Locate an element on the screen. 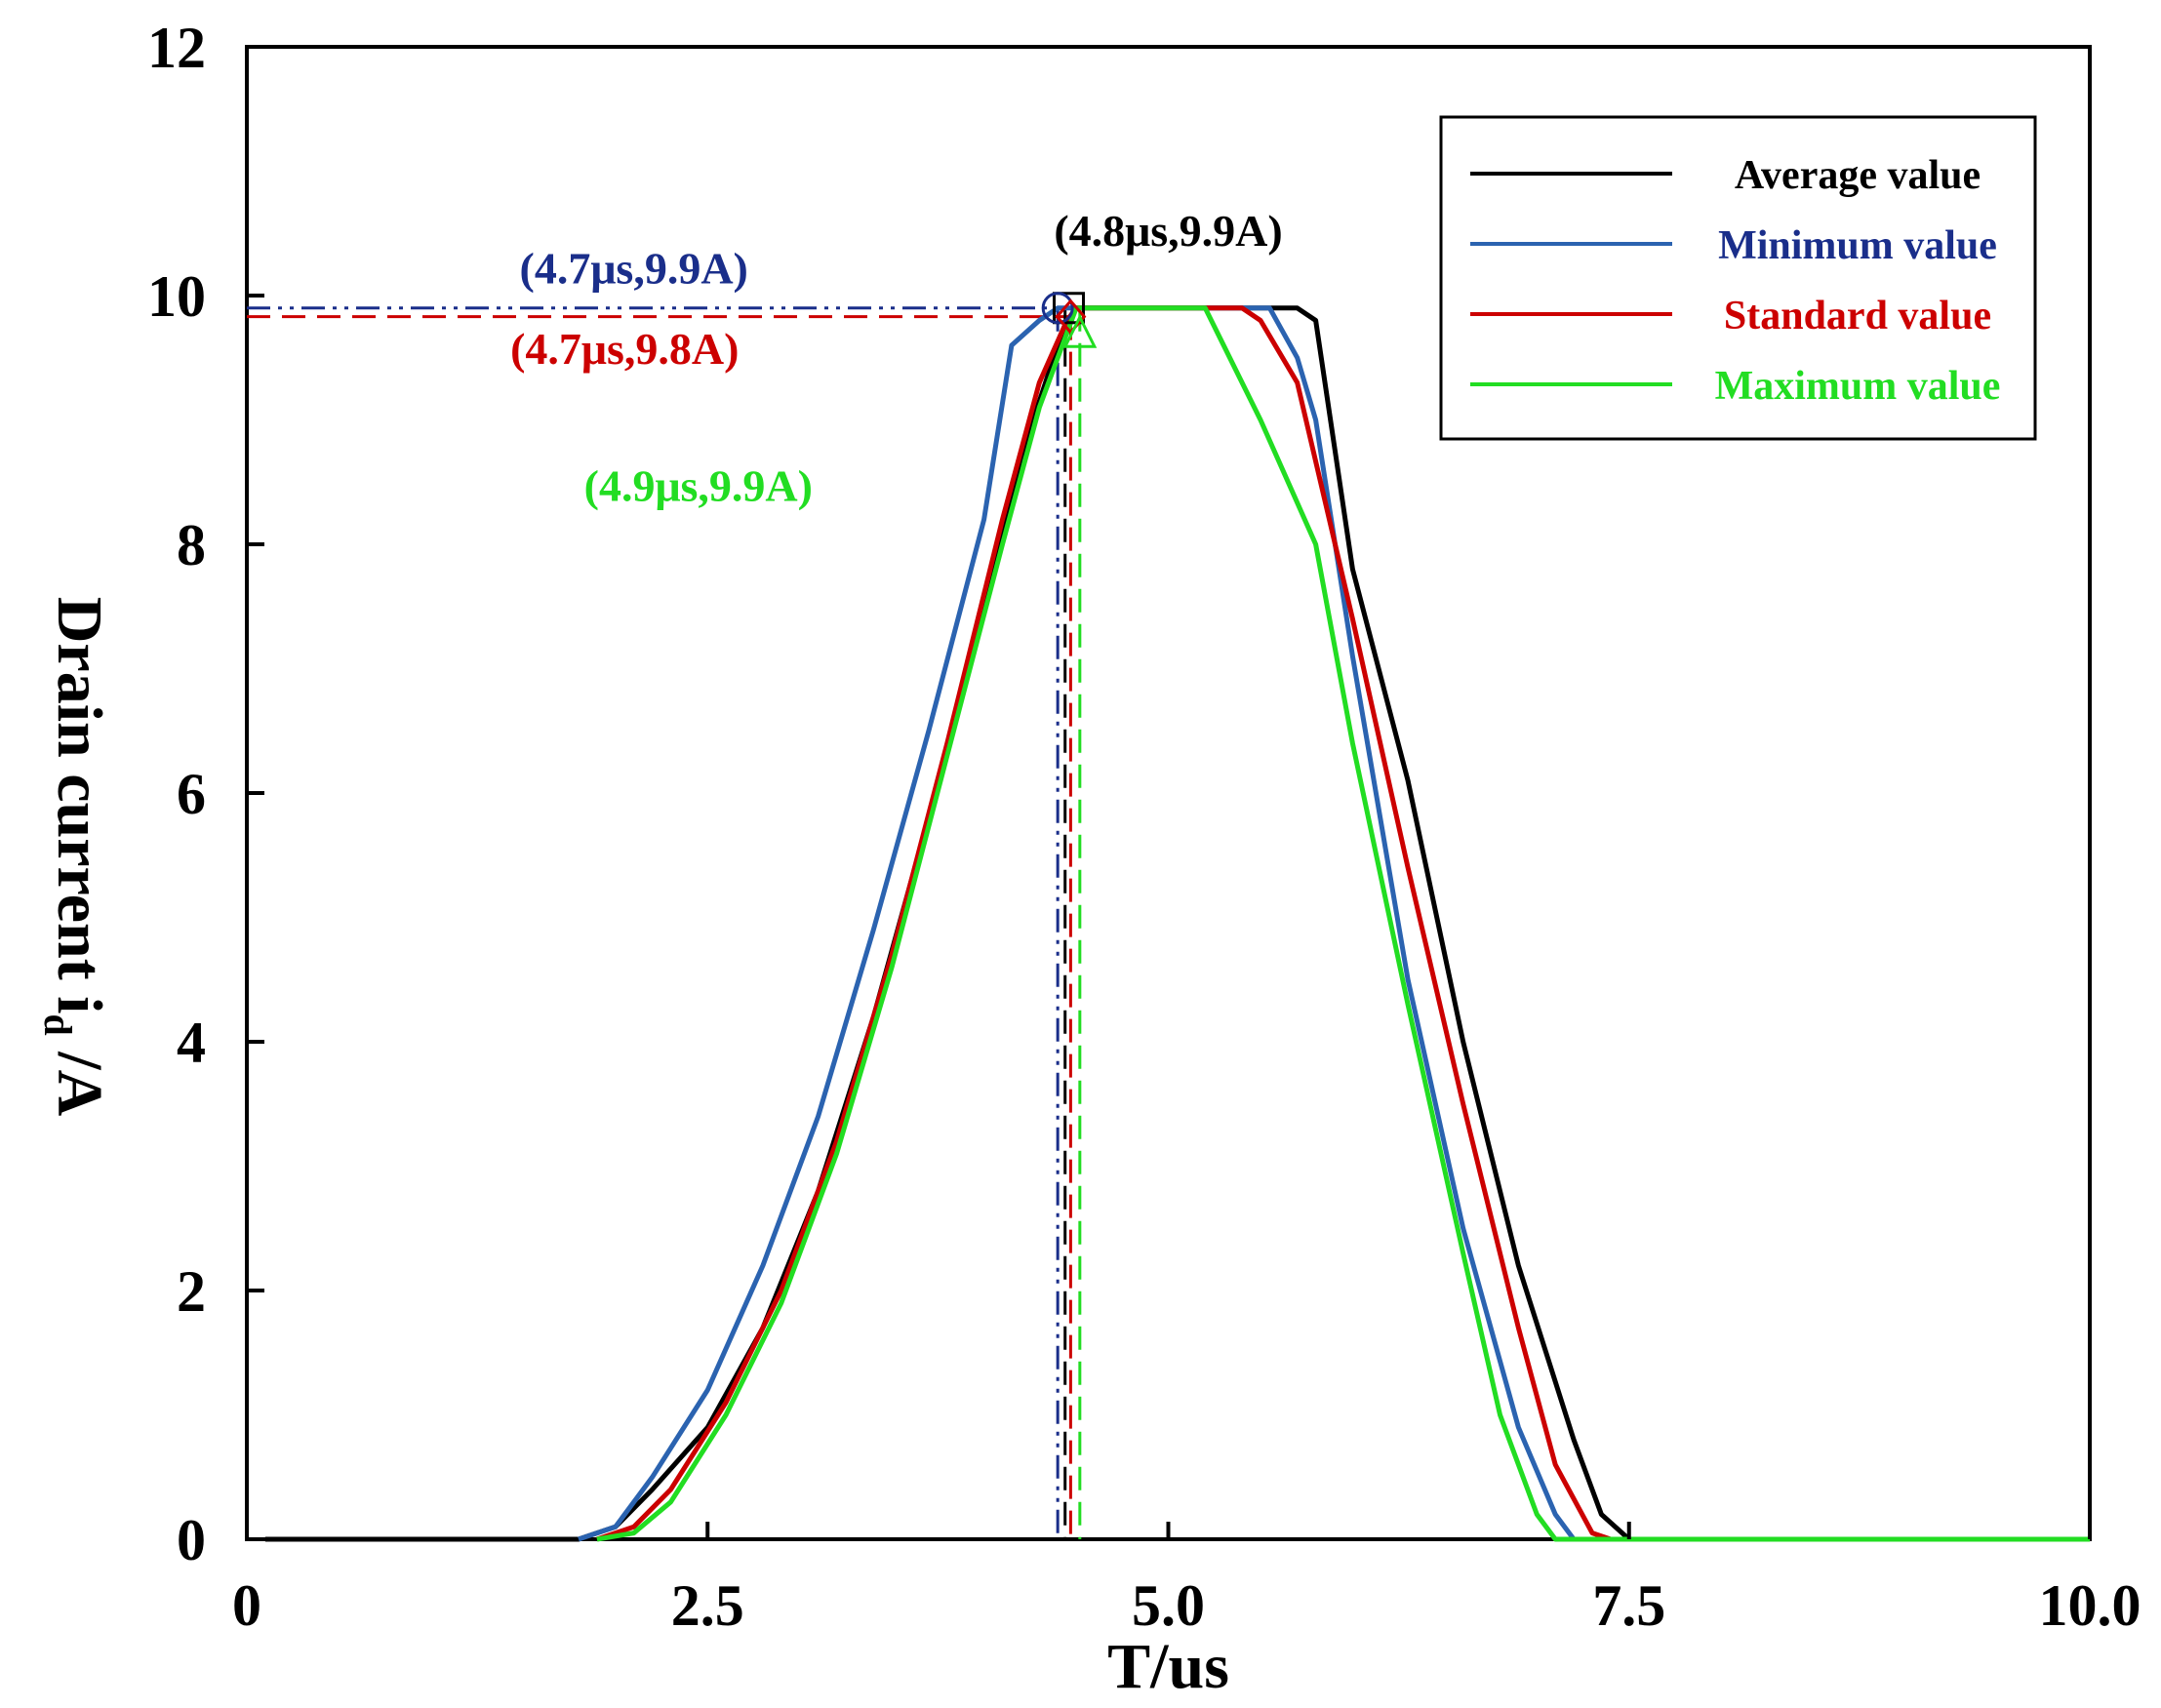 The width and height of the screenshot is (2161, 1708). y-axis-title-subscript: d is located at coordinates (58, 1024).